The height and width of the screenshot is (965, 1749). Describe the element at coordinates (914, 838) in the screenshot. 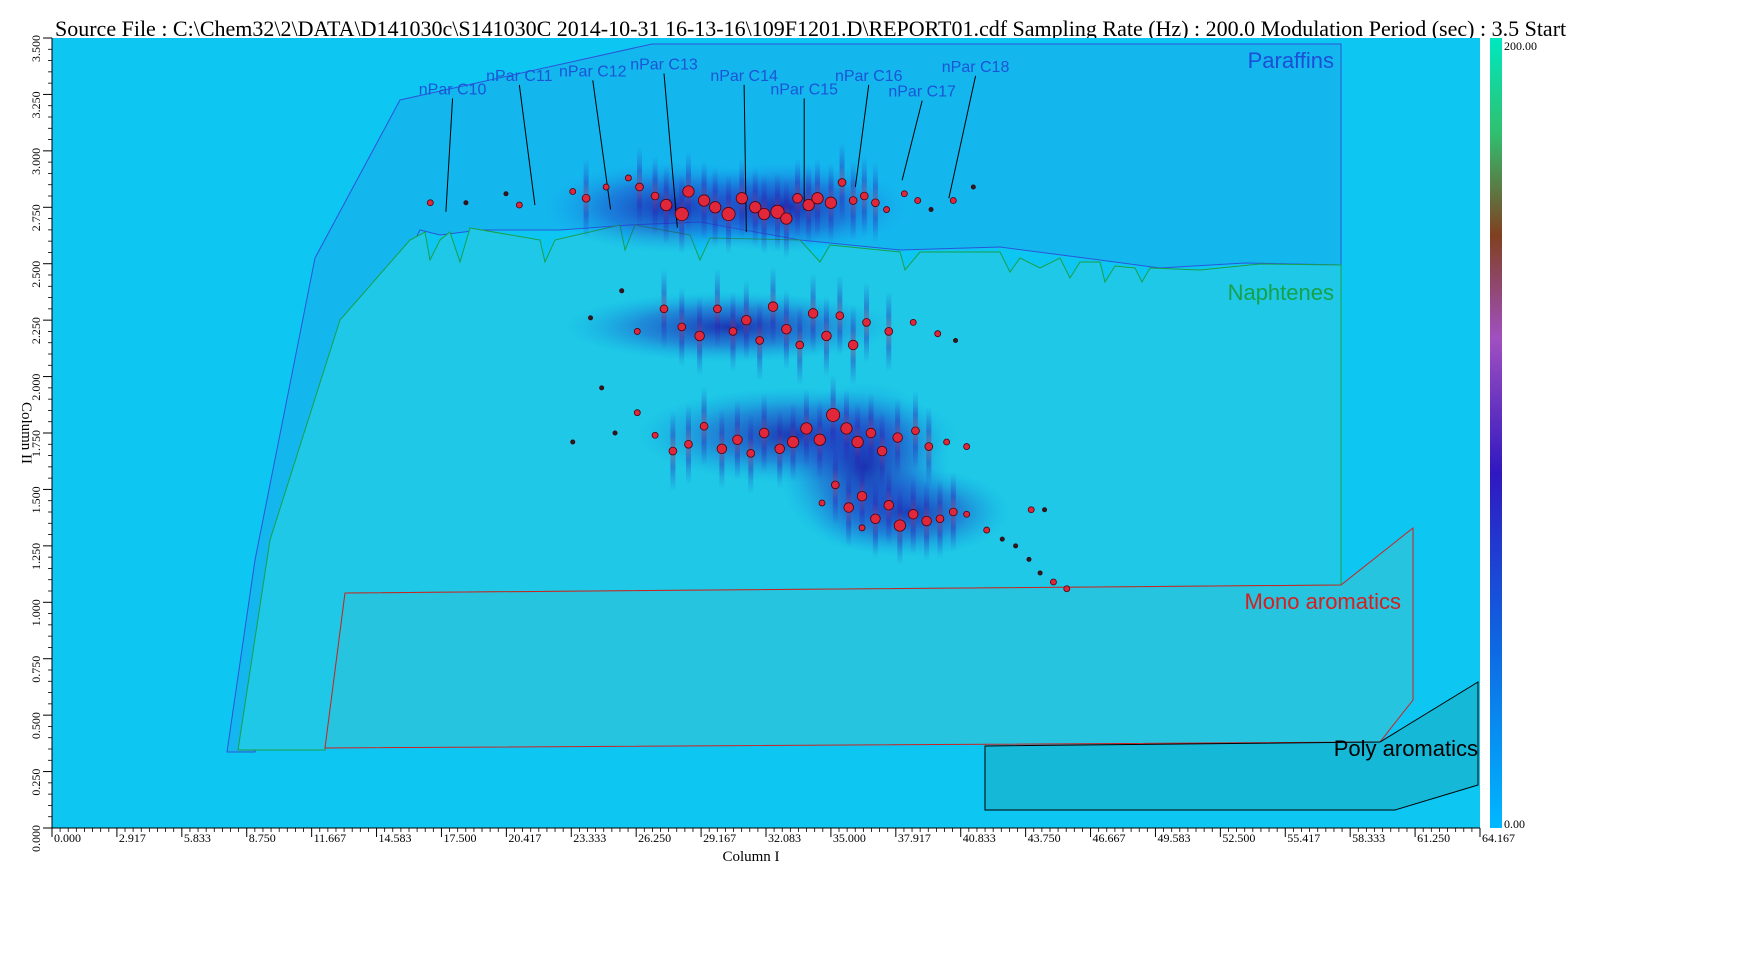

I see `x-tick-label: 37.917` at that location.